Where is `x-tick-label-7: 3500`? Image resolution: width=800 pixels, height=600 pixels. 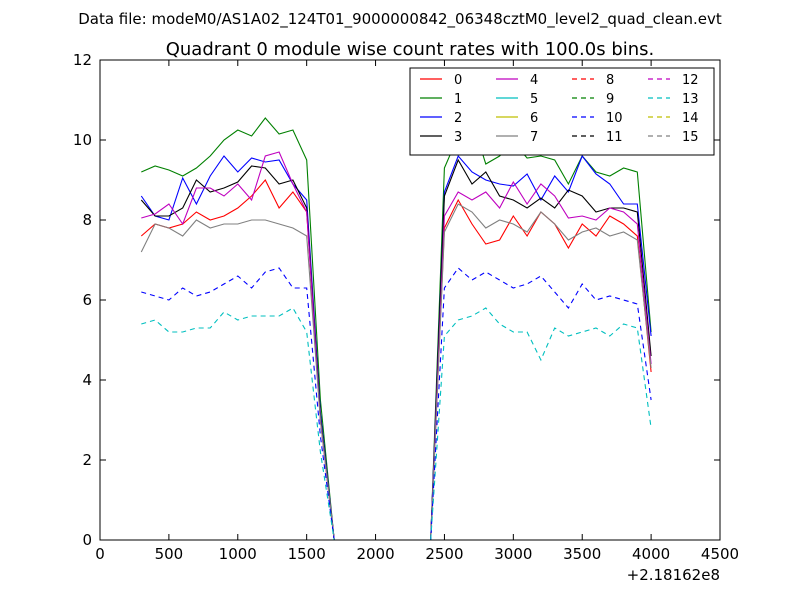
x-tick-label-7: 3500 is located at coordinates (582, 554).